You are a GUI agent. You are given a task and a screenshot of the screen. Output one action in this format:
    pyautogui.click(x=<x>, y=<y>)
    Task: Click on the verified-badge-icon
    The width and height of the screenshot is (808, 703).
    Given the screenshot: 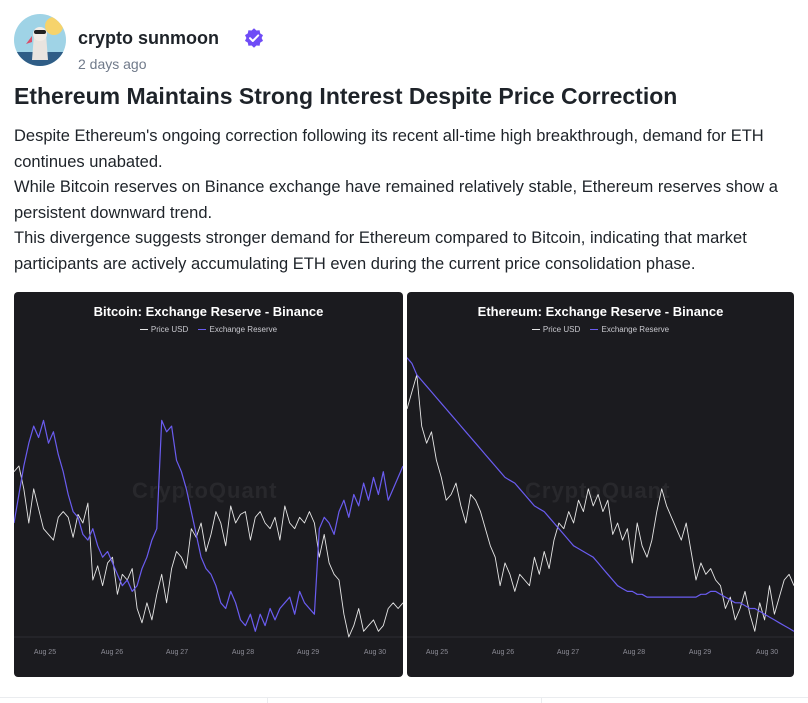 What is the action you would take?
    pyautogui.click(x=254, y=38)
    